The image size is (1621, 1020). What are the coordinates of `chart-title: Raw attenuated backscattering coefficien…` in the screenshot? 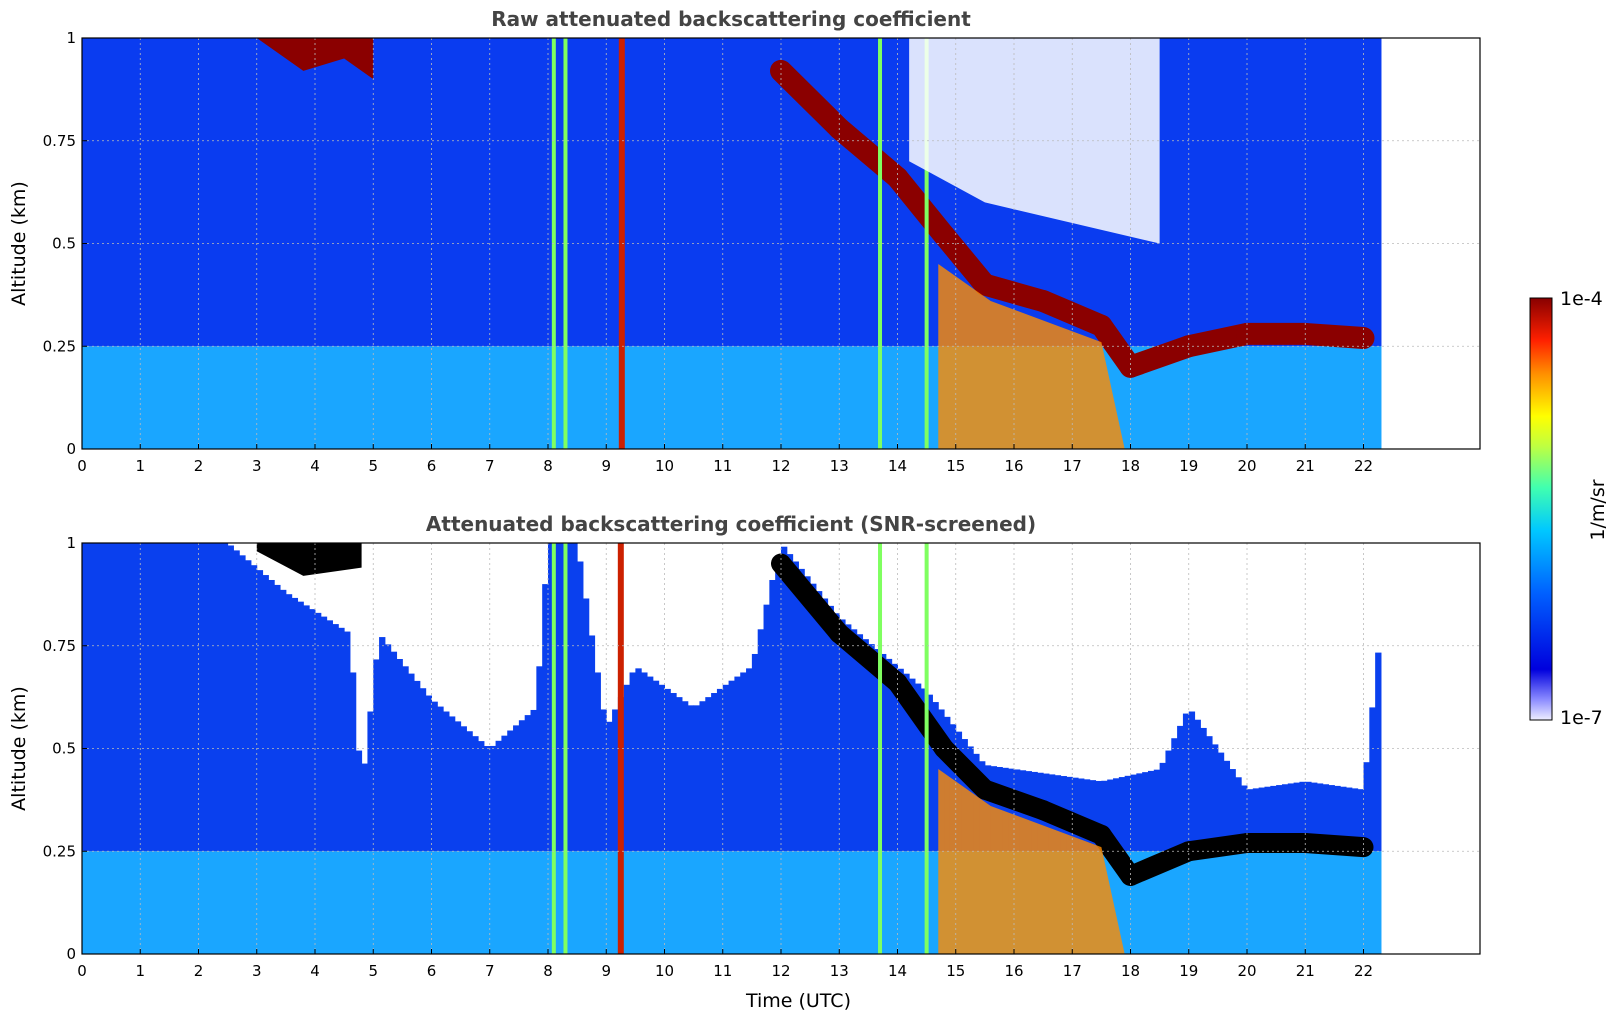 It's located at (731, 19).